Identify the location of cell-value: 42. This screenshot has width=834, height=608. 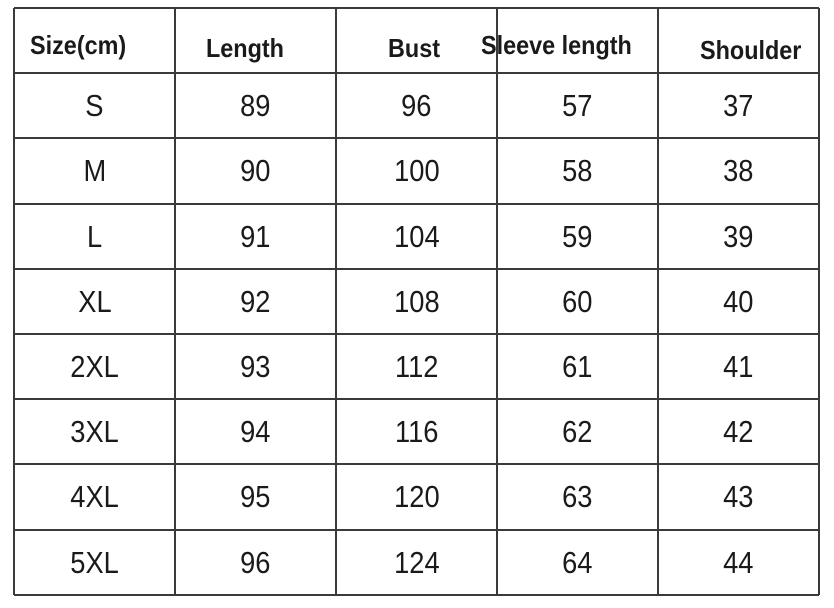
(738, 431).